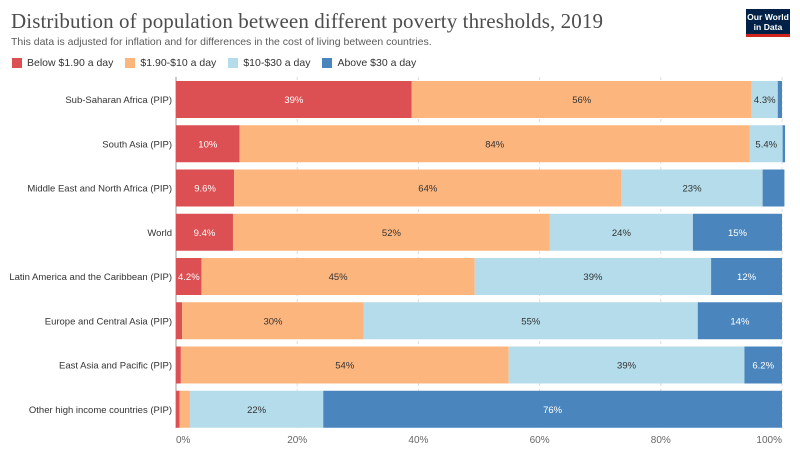 The width and height of the screenshot is (800, 454). Describe the element at coordinates (768, 17) in the screenshot. I see `logo-line-1: Our World` at that location.